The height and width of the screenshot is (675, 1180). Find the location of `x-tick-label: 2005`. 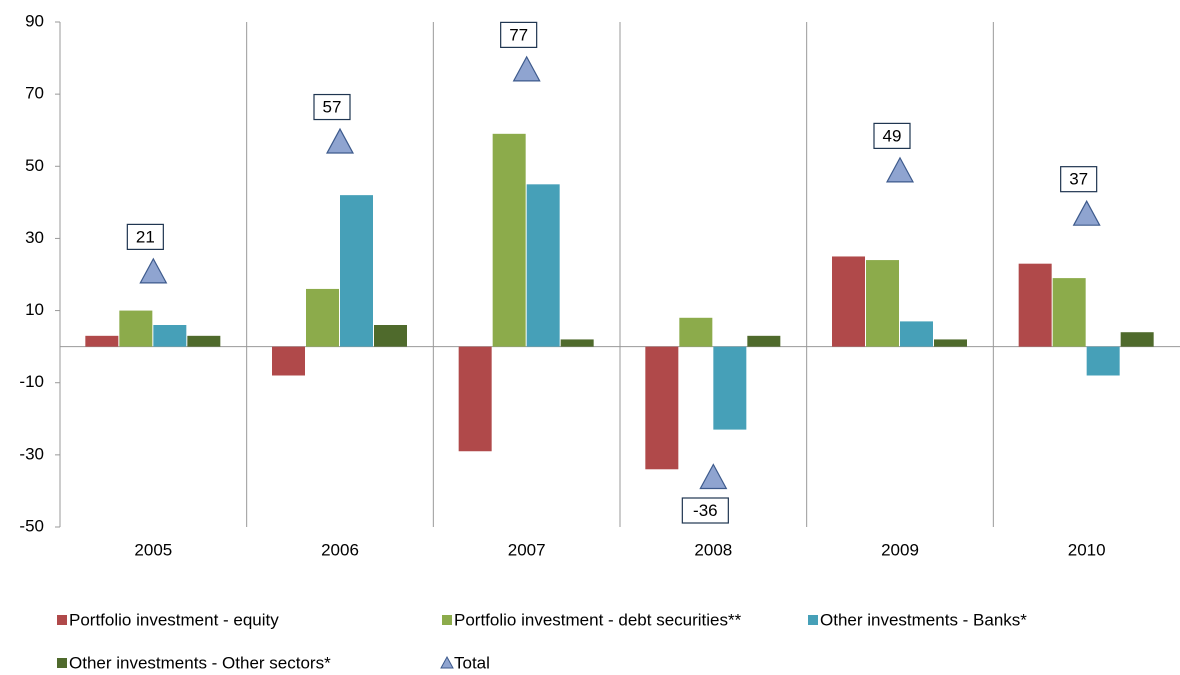

x-tick-label: 2005 is located at coordinates (153, 549).